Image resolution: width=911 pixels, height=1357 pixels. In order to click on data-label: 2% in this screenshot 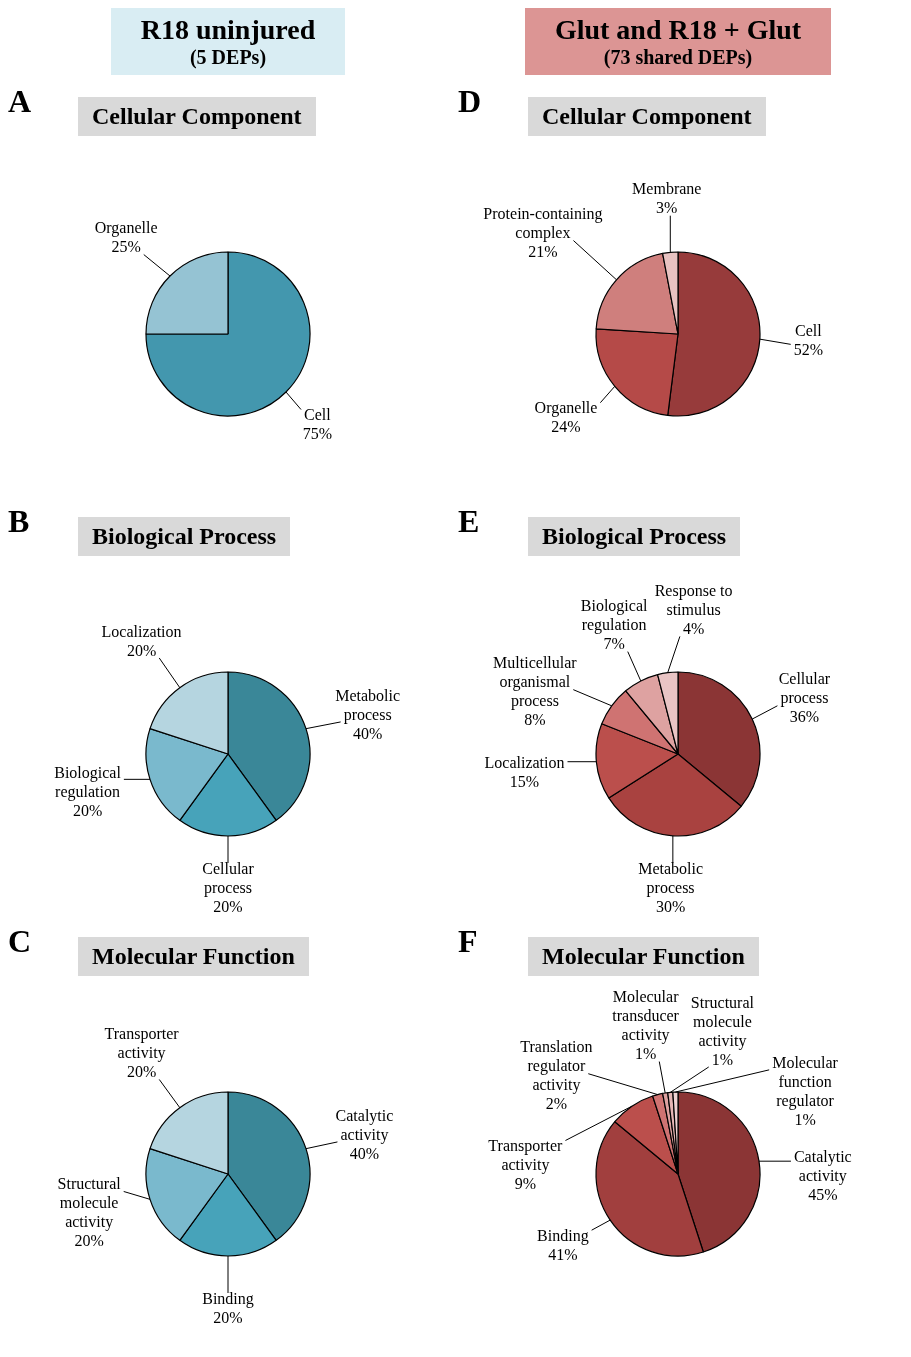, I will do `click(556, 1104)`.